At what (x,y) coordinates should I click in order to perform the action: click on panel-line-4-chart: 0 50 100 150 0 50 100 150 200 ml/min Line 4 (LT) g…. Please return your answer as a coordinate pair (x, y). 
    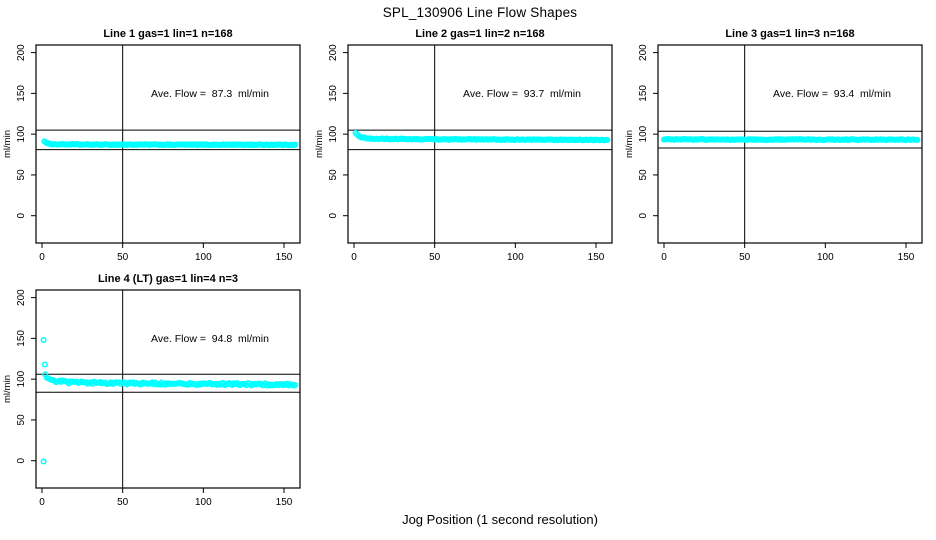
    Looking at the image, I should click on (151, 390).